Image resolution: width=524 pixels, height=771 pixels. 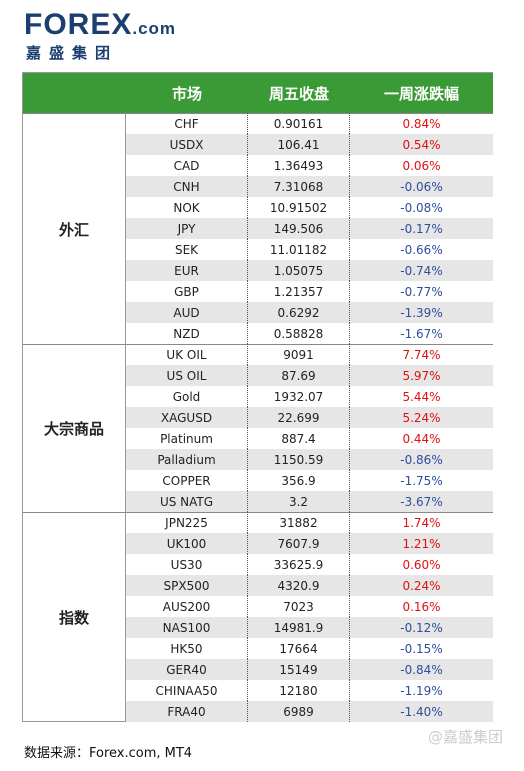 I want to click on market-cell: SPX500, so click(x=187, y=585).